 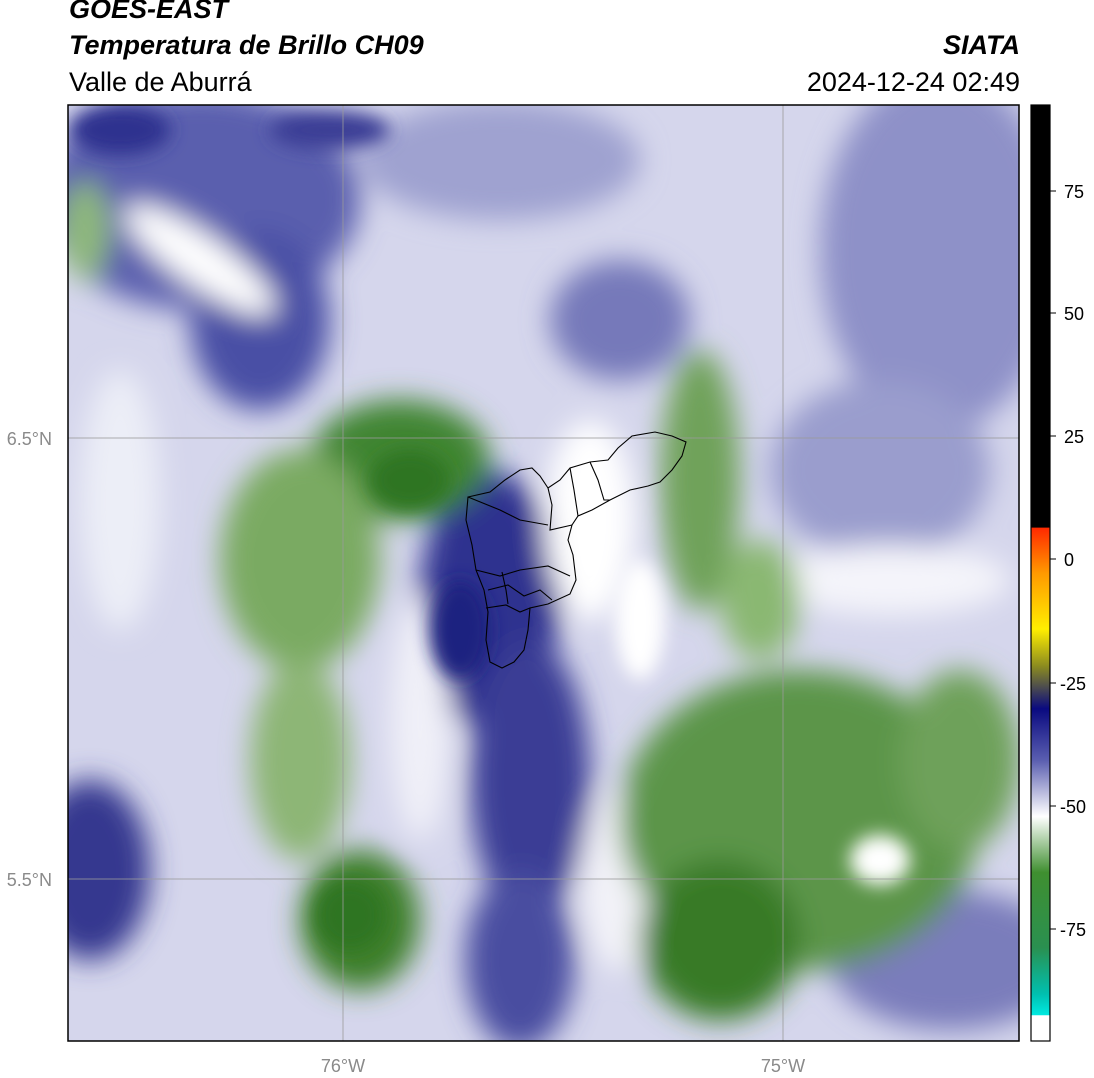 What do you see at coordinates (1058, 573) in the screenshot?
I see `colorbar: 75 50 25 0 -25 -50 -75` at bounding box center [1058, 573].